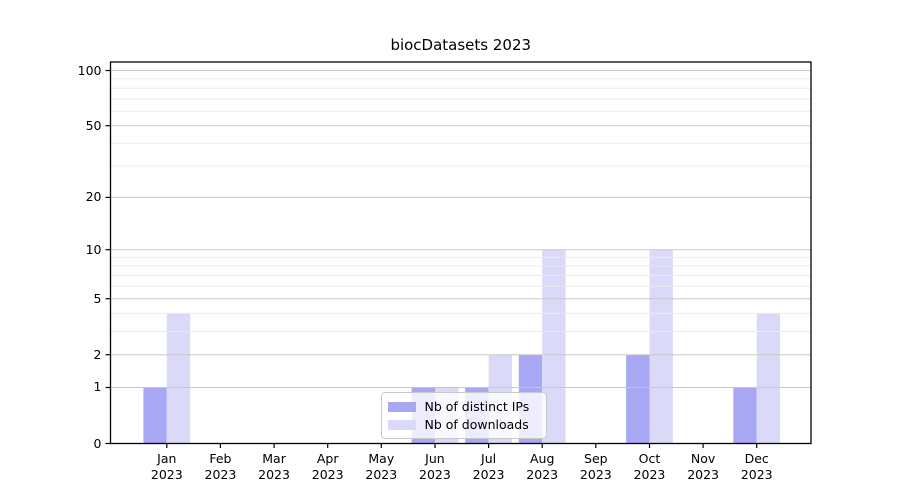 This screenshot has height=500, width=900. I want to click on y-tick-label: 2, so click(97, 354).